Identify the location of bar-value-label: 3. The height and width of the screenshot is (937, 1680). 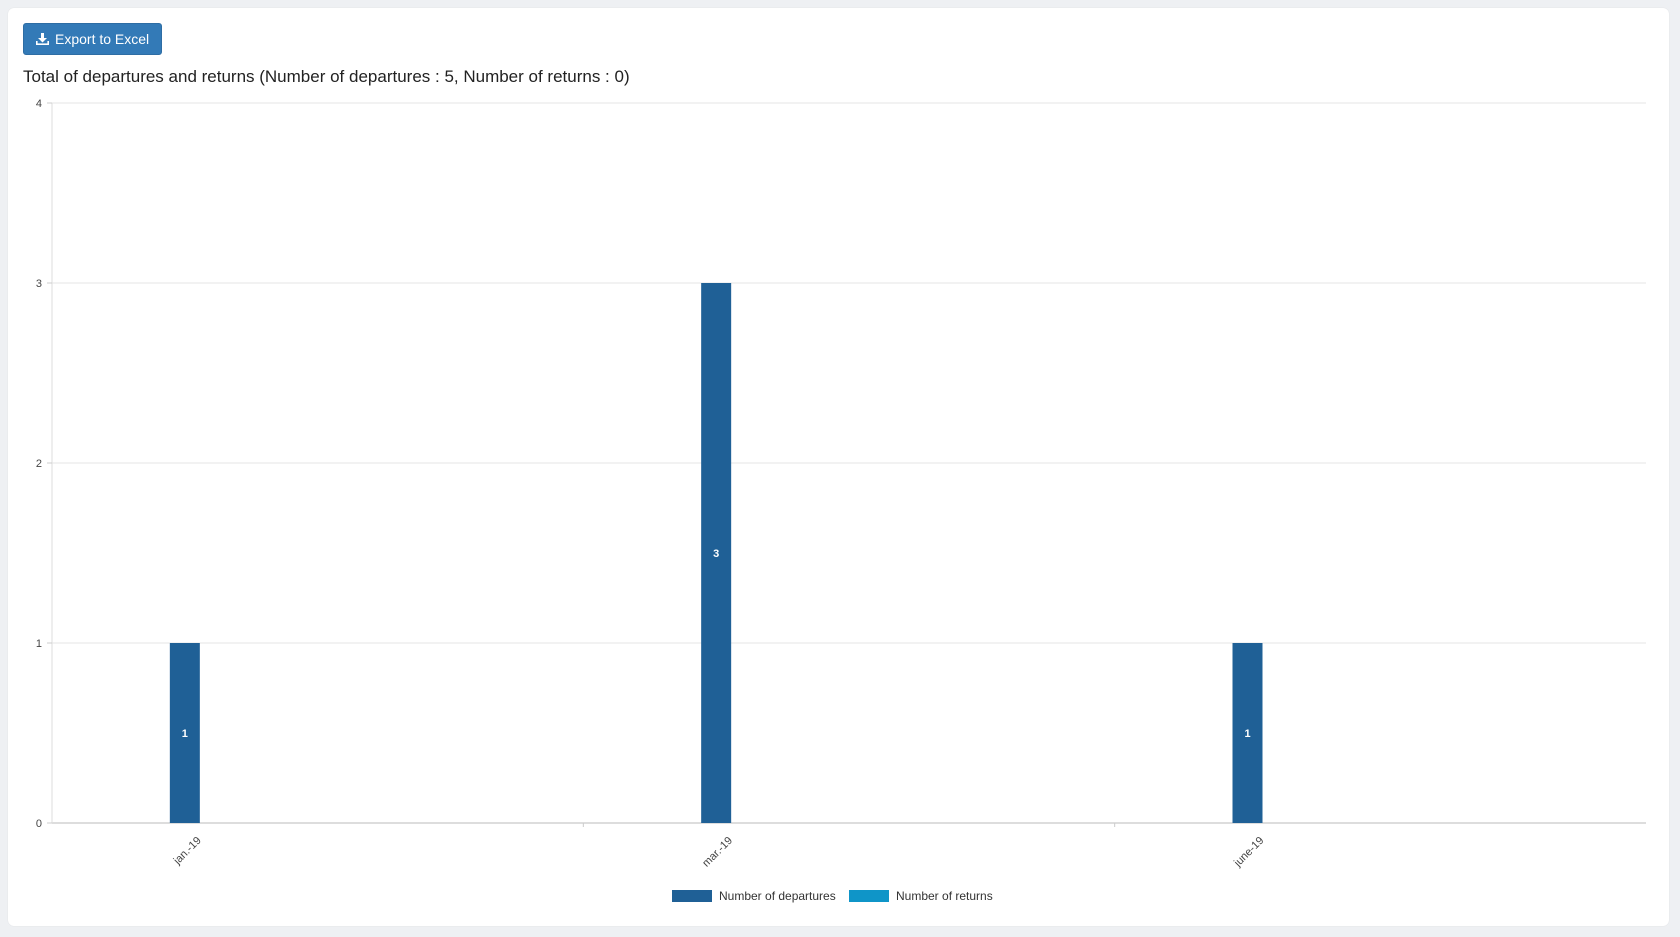
(716, 554).